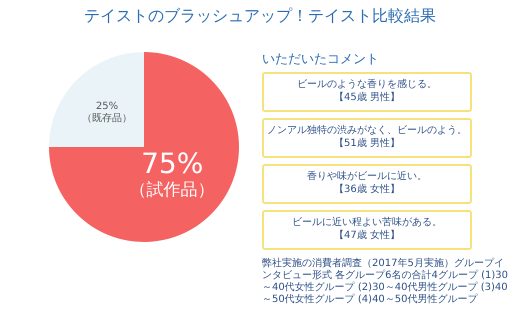 This screenshot has width=520, height=323. I want to click on slice-label: （試作品）, so click(172, 190).